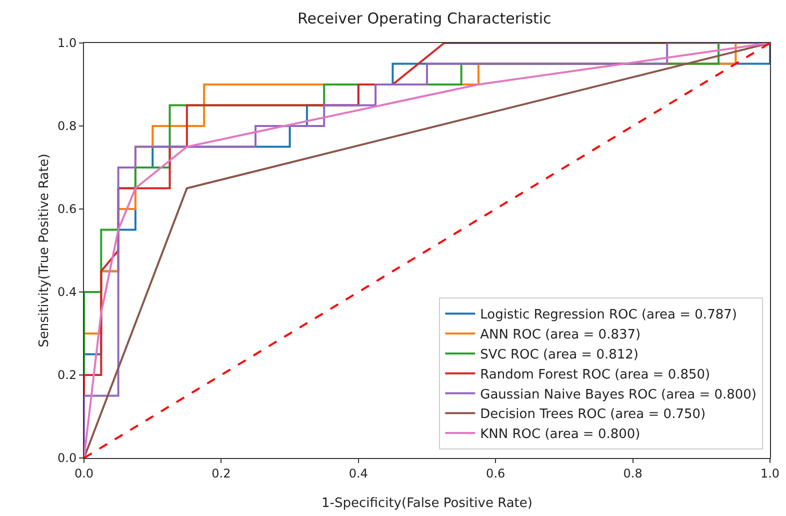 This screenshot has height=516, width=786. Describe the element at coordinates (67, 375) in the screenshot. I see `y-tick-label: 0.2` at that location.